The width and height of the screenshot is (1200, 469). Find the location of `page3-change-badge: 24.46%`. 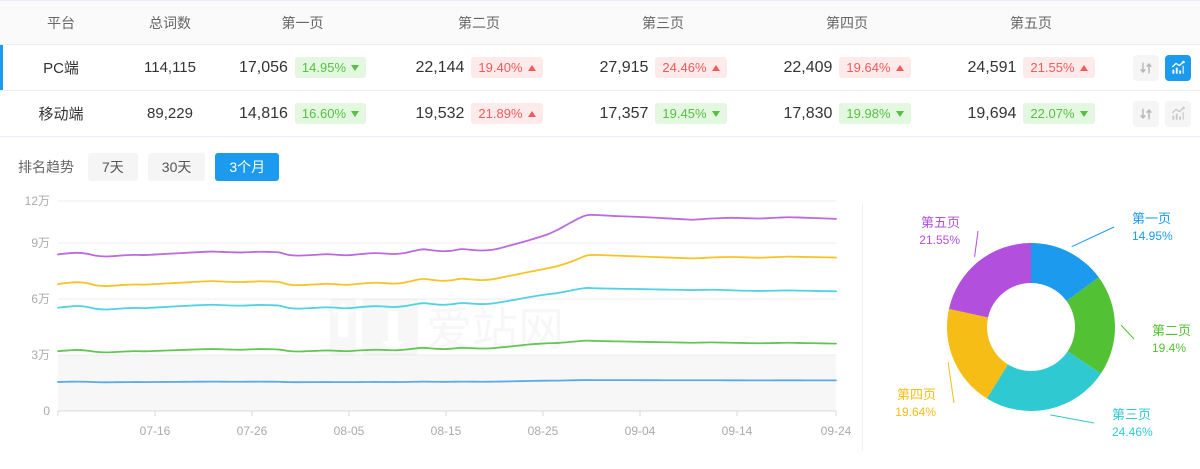

page3-change-badge: 24.46% is located at coordinates (691, 67).